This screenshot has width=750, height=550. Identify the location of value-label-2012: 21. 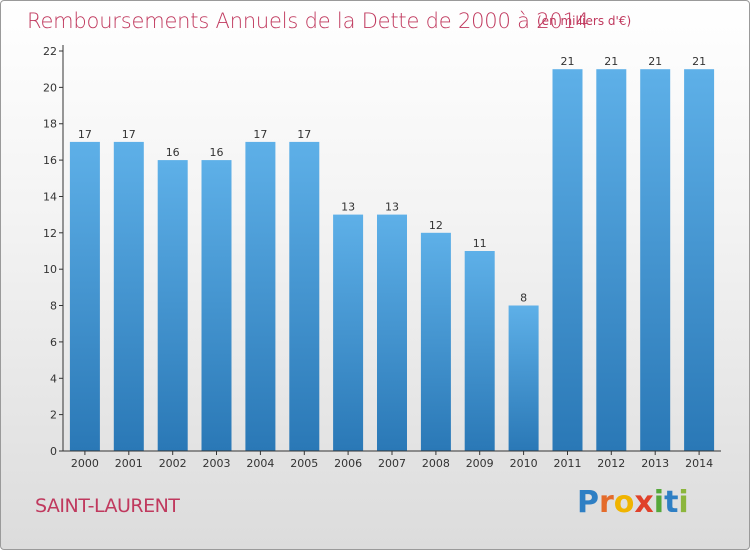
(611, 61).